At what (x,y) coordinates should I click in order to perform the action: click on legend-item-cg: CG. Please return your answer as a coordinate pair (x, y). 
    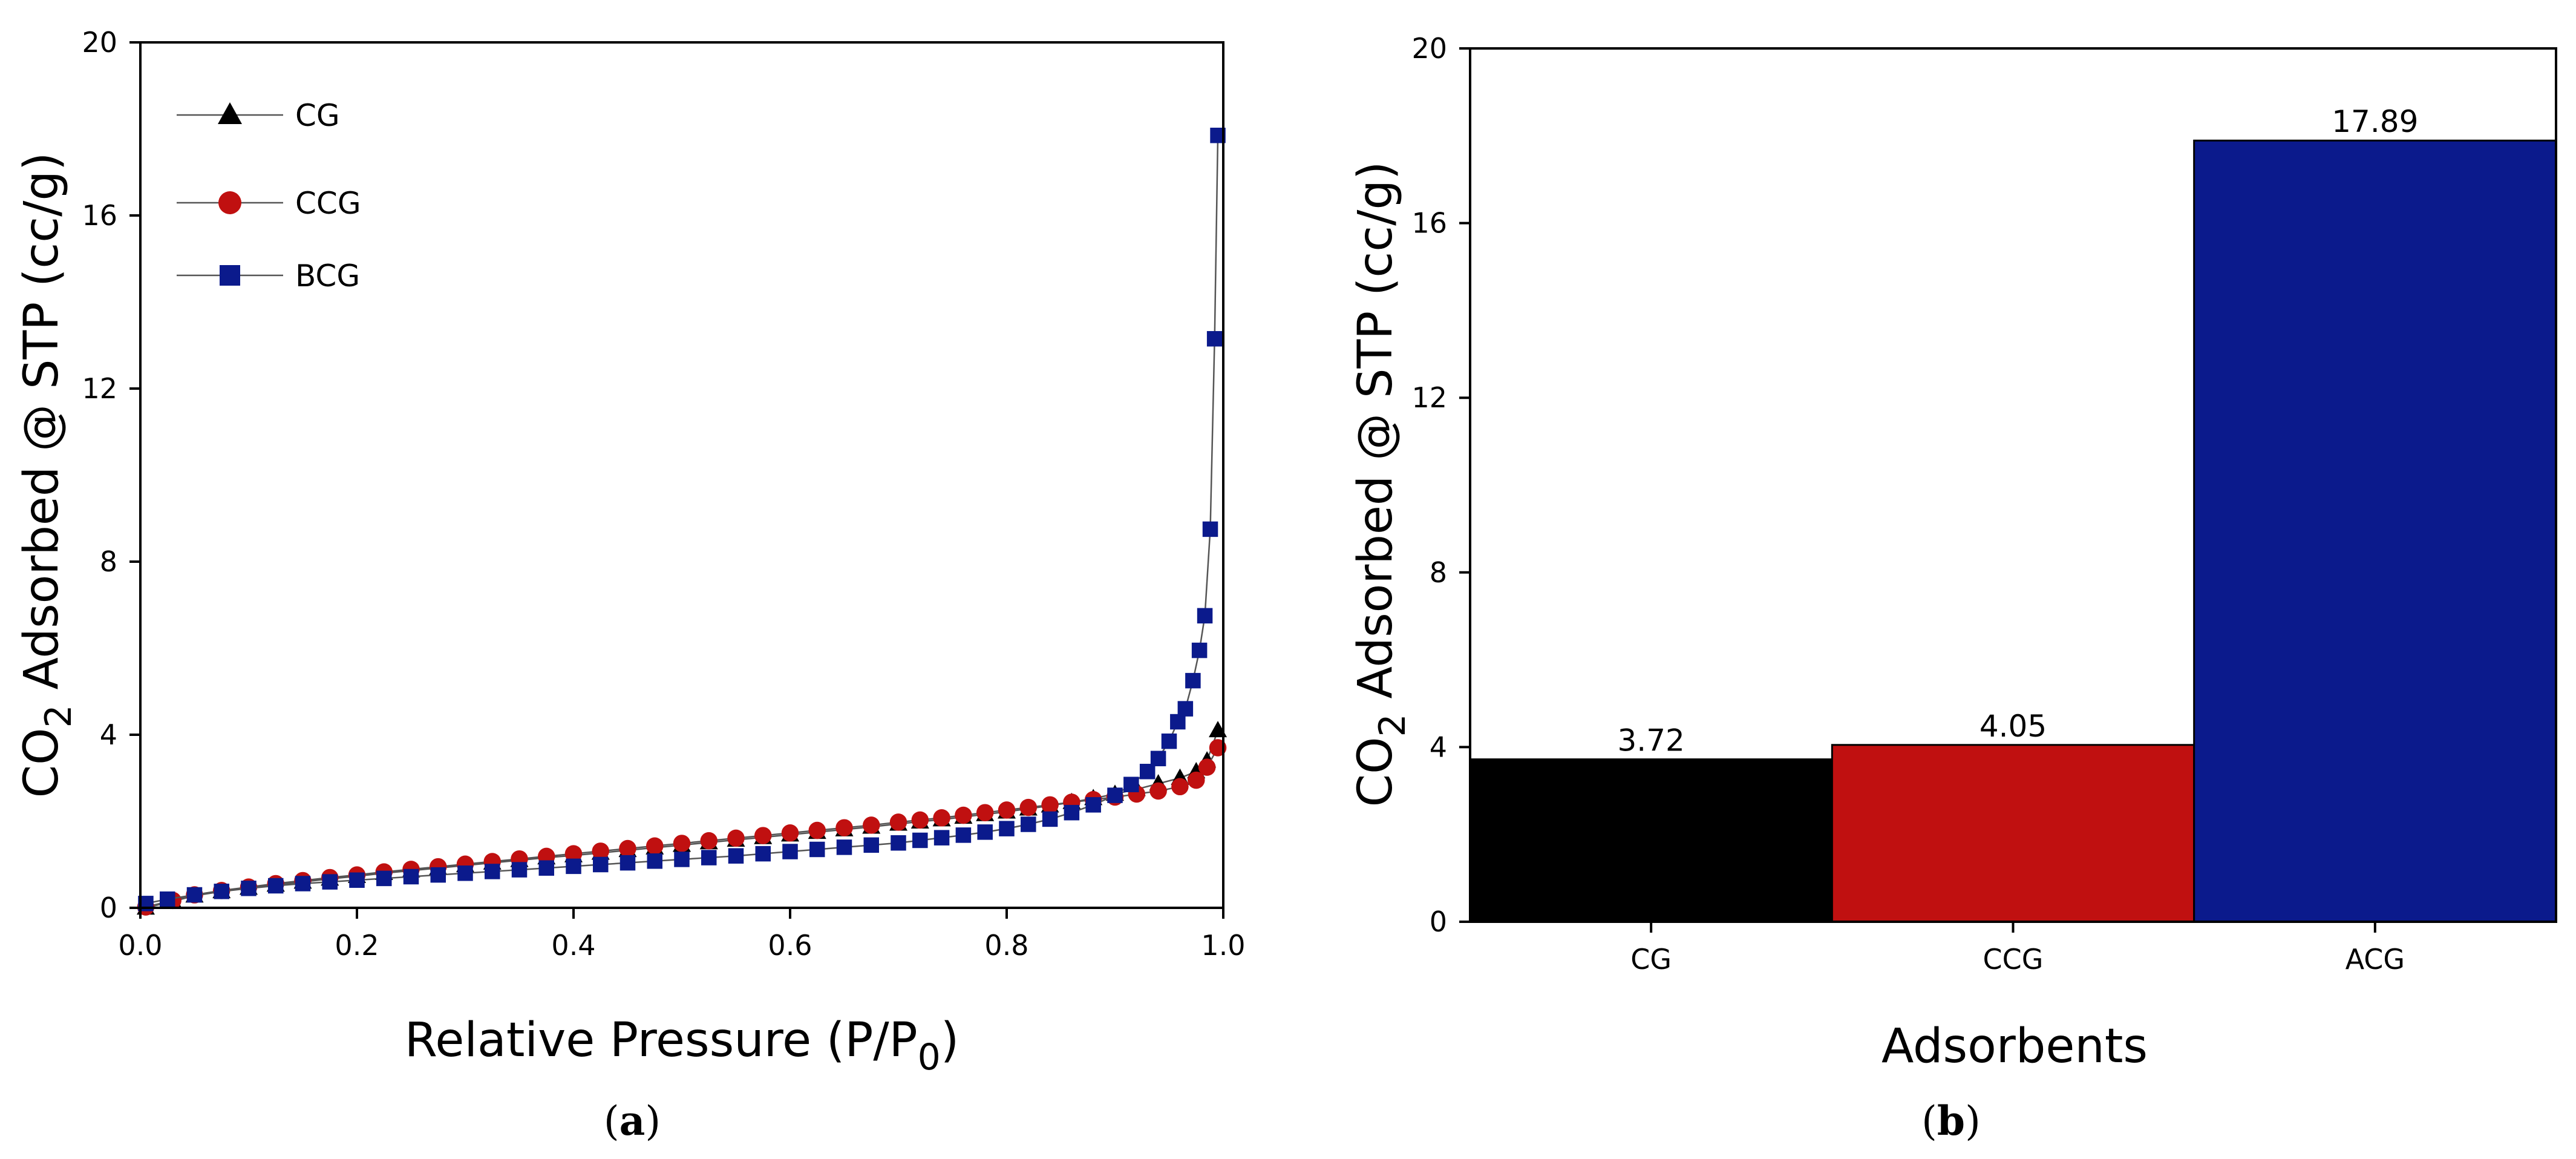
    Looking at the image, I should click on (258, 115).